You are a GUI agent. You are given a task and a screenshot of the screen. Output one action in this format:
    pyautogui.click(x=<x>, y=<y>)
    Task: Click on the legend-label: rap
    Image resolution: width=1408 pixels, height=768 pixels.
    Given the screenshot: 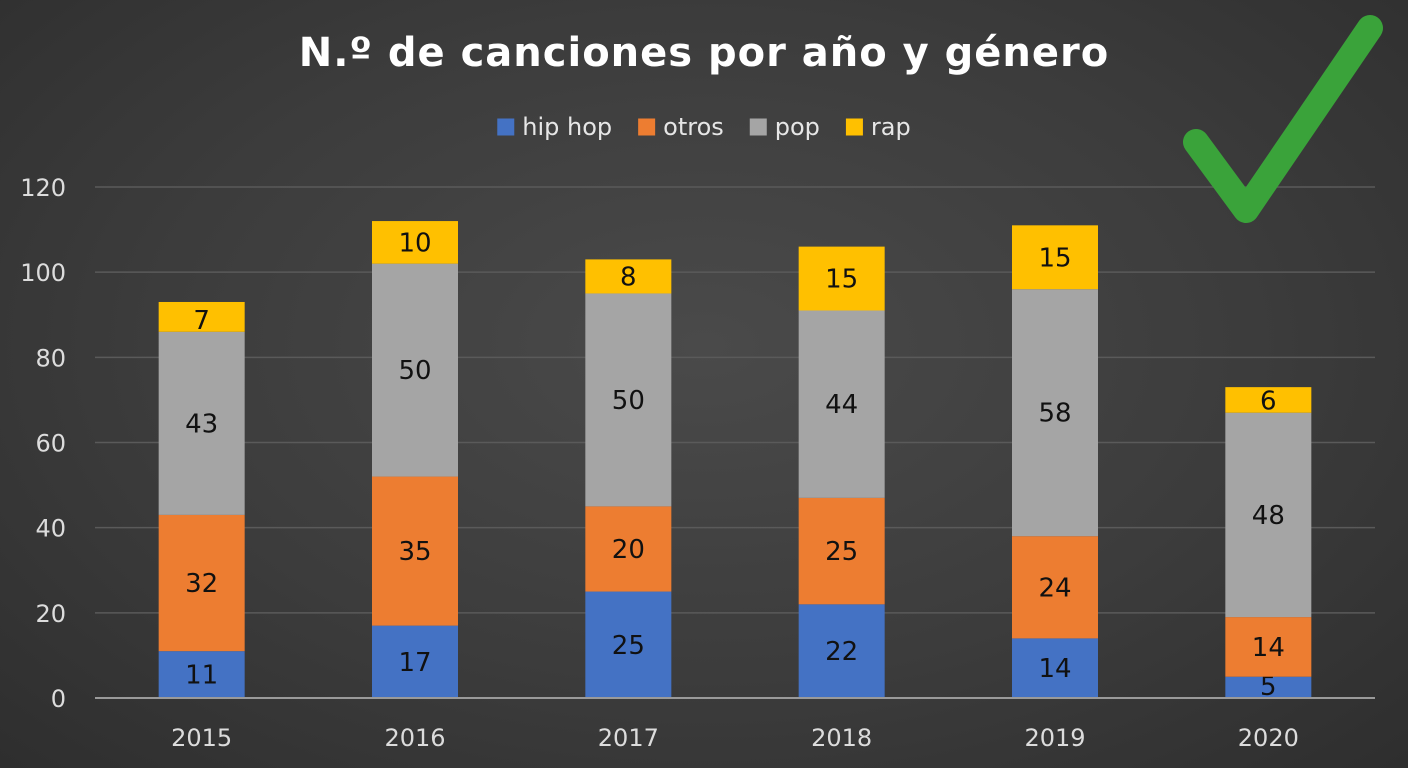 What is the action you would take?
    pyautogui.click(x=891, y=127)
    